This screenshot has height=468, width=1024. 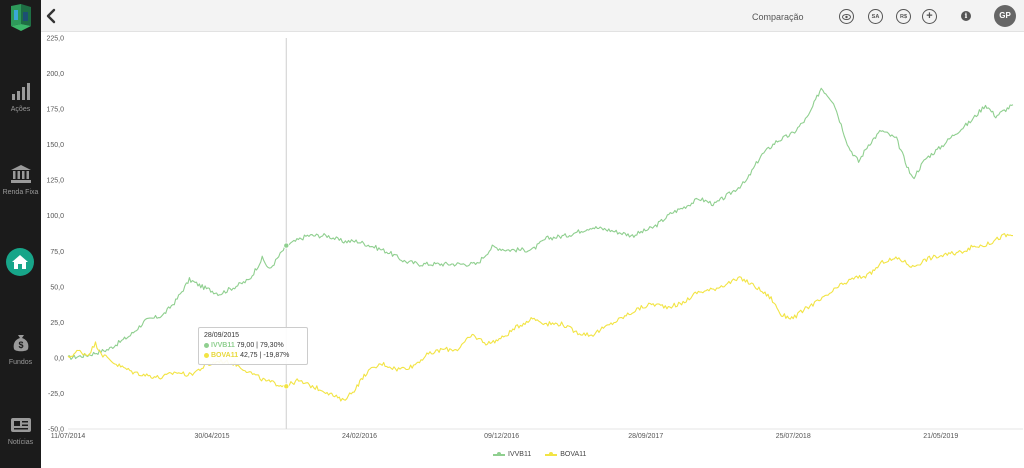 What do you see at coordinates (222, 335) in the screenshot?
I see `tooltip-date: 28/09/2015` at bounding box center [222, 335].